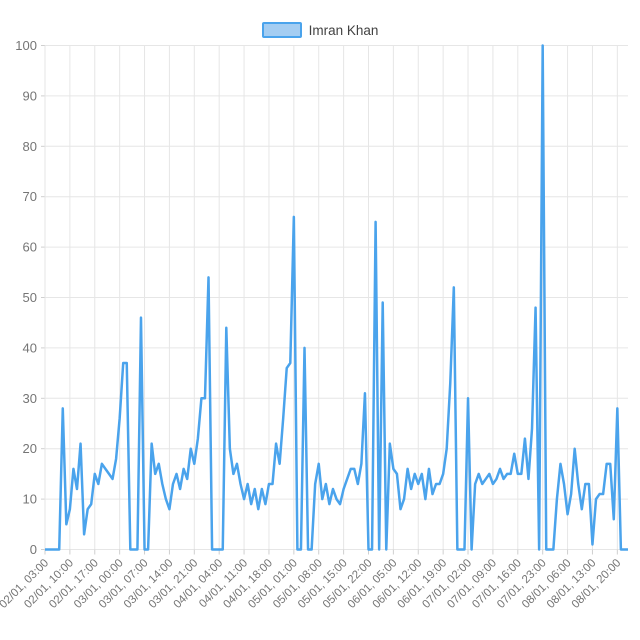  I want to click on y-axis-tick-label: 30, so click(30, 398).